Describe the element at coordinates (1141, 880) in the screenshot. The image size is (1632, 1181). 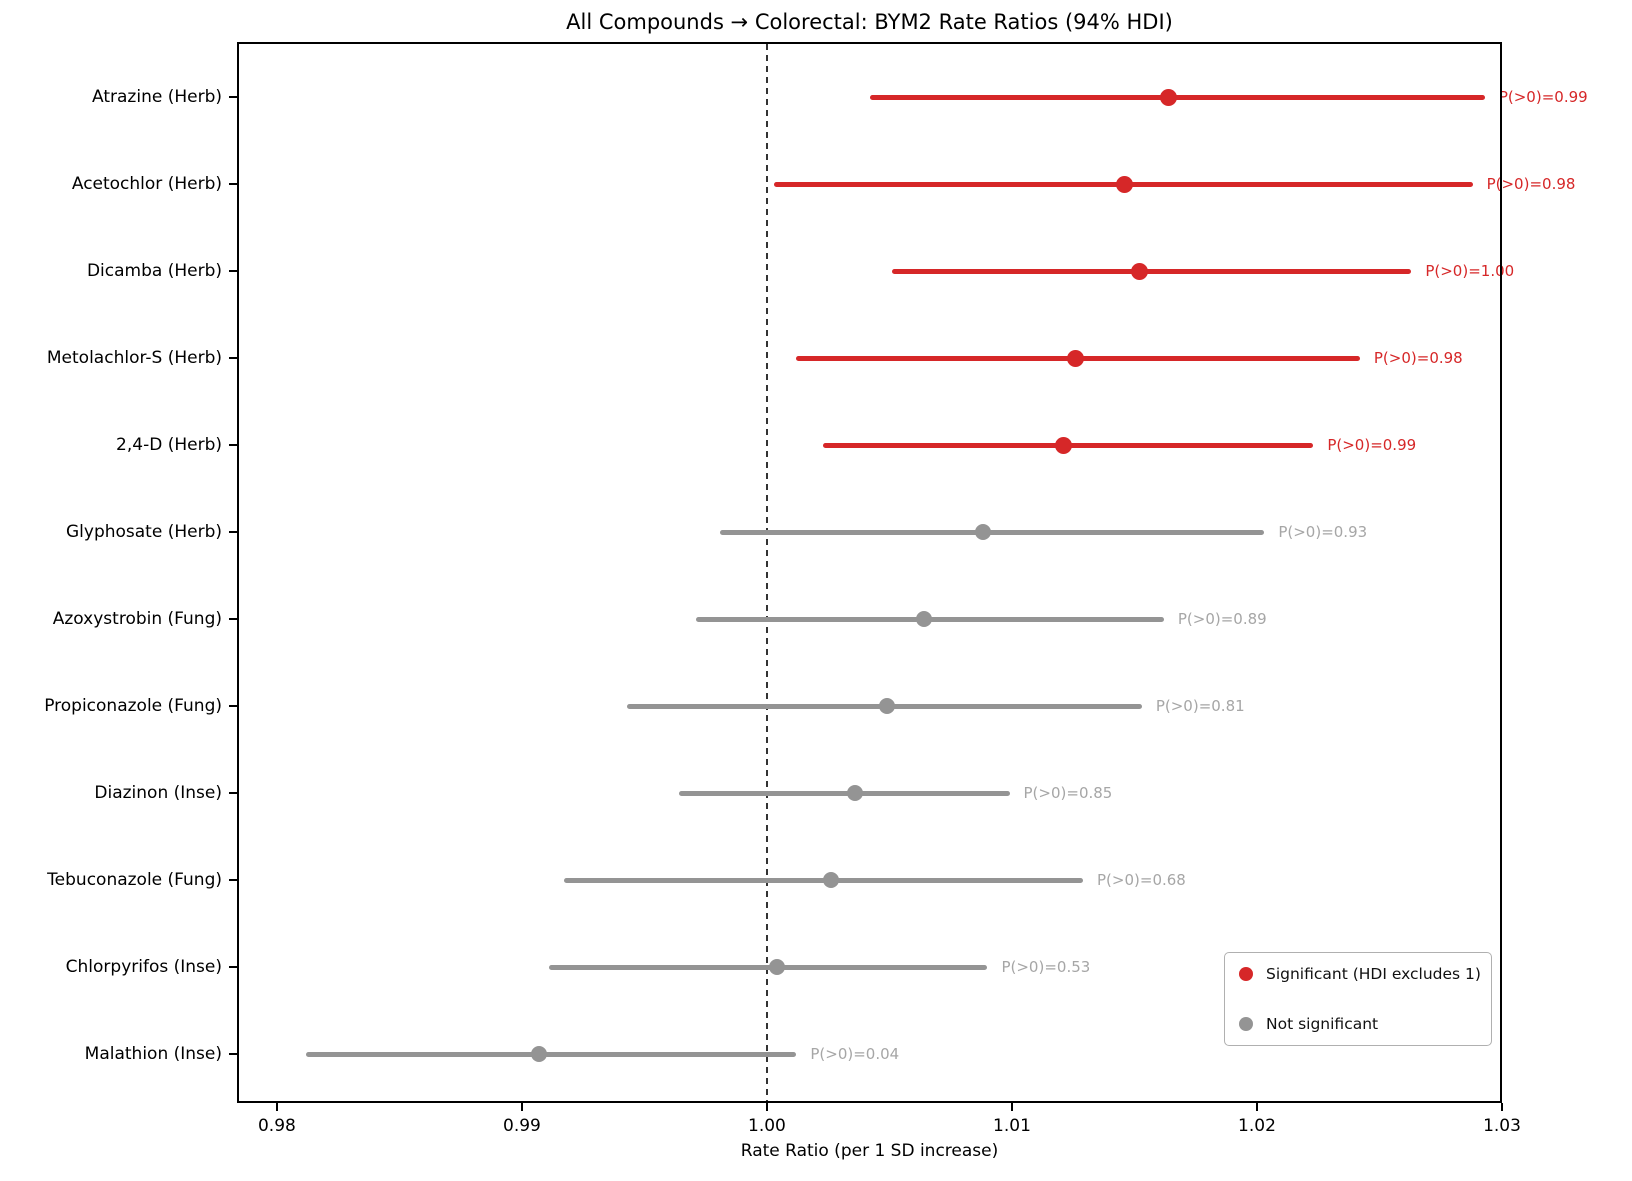
I see `probability-annotation: P(>0)=0.68` at that location.